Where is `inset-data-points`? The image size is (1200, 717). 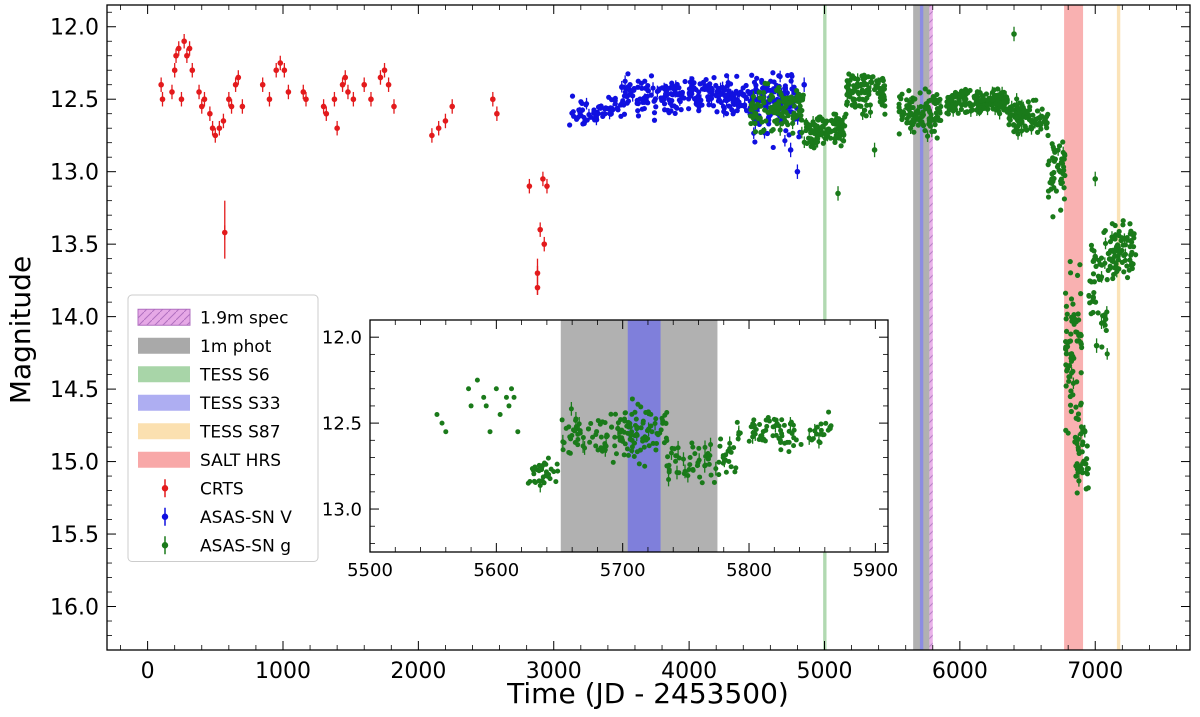 inset-data-points is located at coordinates (634, 435).